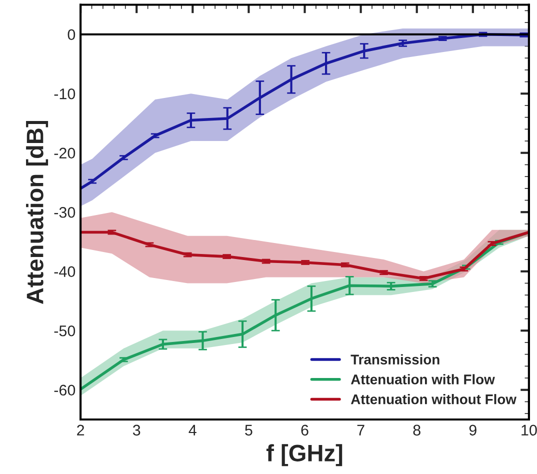 Image resolution: width=537 pixels, height=474 pixels. I want to click on x-tick-label: 8, so click(416, 430).